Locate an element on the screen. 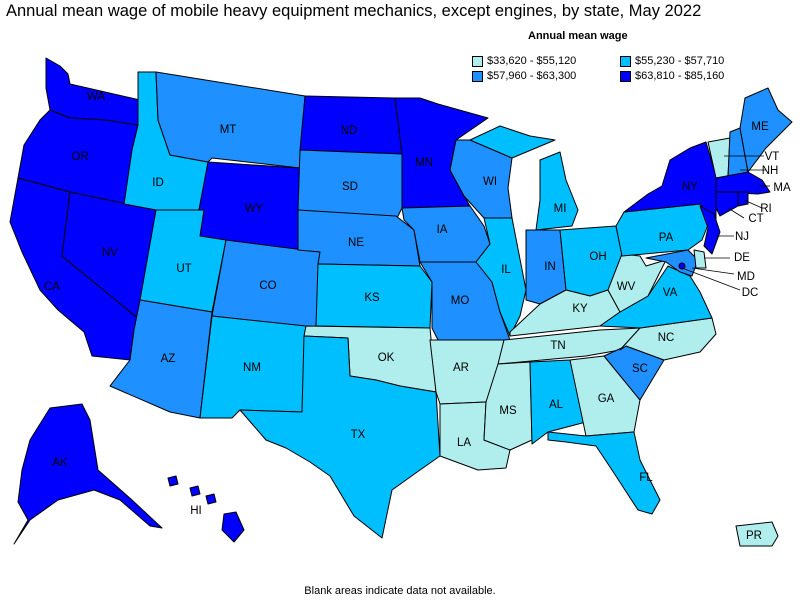 The height and width of the screenshot is (600, 800). legend-item-range-3: $57,960 - $63,300 is located at coordinates (524, 76).